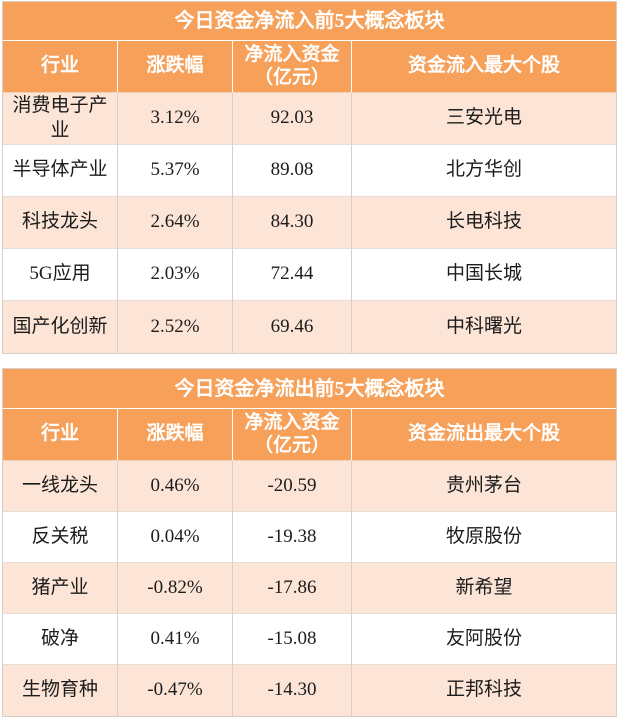 The height and width of the screenshot is (721, 619). Describe the element at coordinates (175, 327) in the screenshot. I see `change-cell: 2.52%` at that location.